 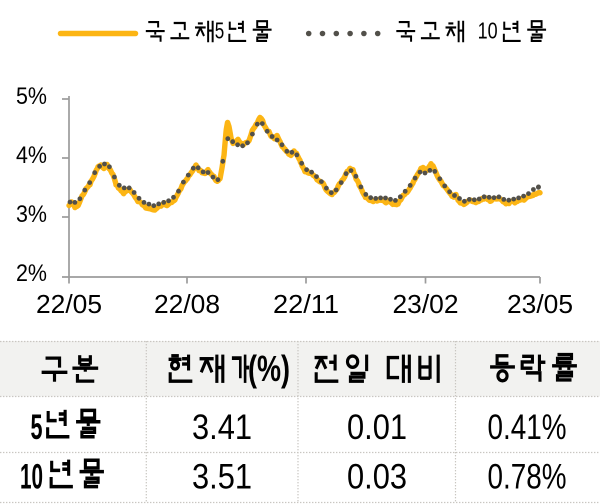 I want to click on svg-text: 2%, so click(x=31, y=273).